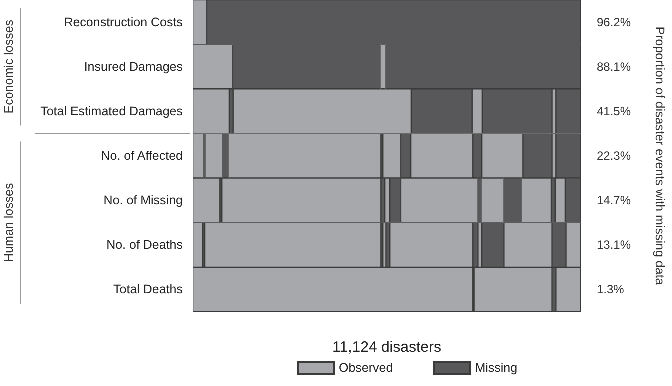 The height and width of the screenshot is (386, 672). I want to click on y-tick-label: Total Estimated Damages, so click(111, 111).